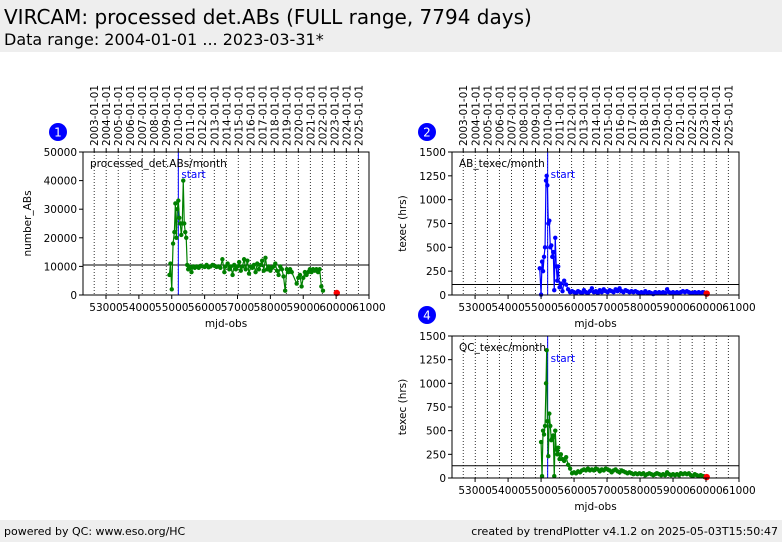 The height and width of the screenshot is (542, 782). What do you see at coordinates (507, 308) in the screenshot?
I see `x-tick-label: 54000` at bounding box center [507, 308].